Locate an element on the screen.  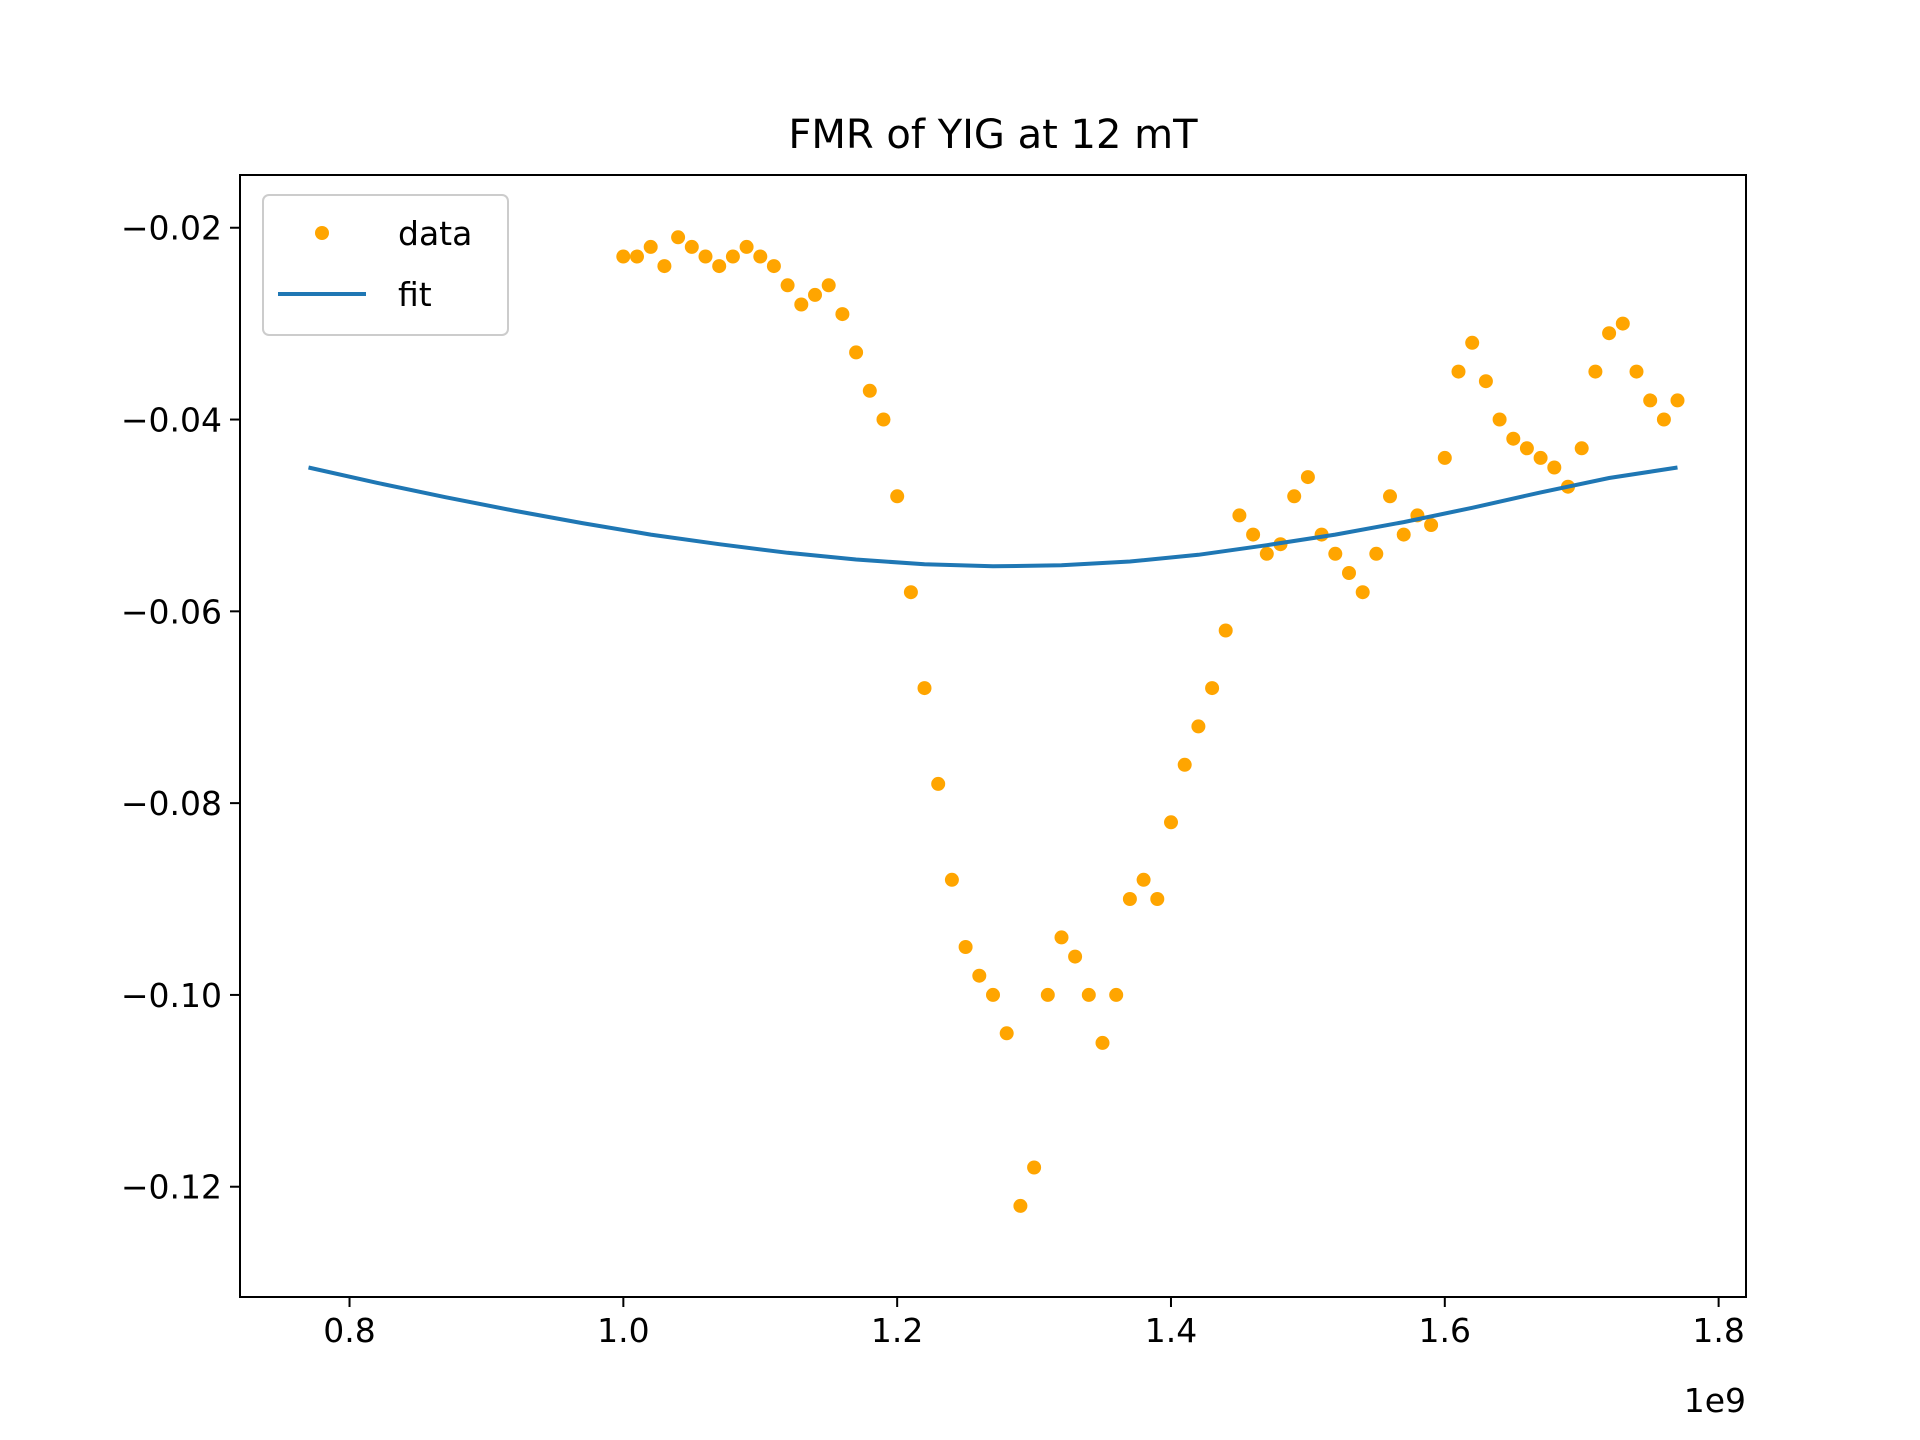
x-tick-label: 1.6 is located at coordinates (1445, 1330).